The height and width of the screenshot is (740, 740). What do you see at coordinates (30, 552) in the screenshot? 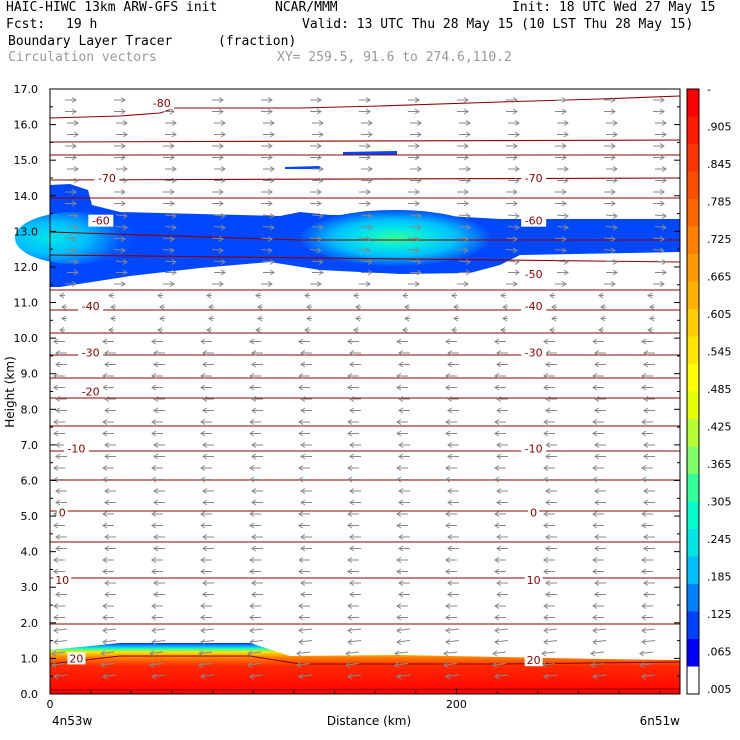
I see `y-tick-label: 4.0` at bounding box center [30, 552].